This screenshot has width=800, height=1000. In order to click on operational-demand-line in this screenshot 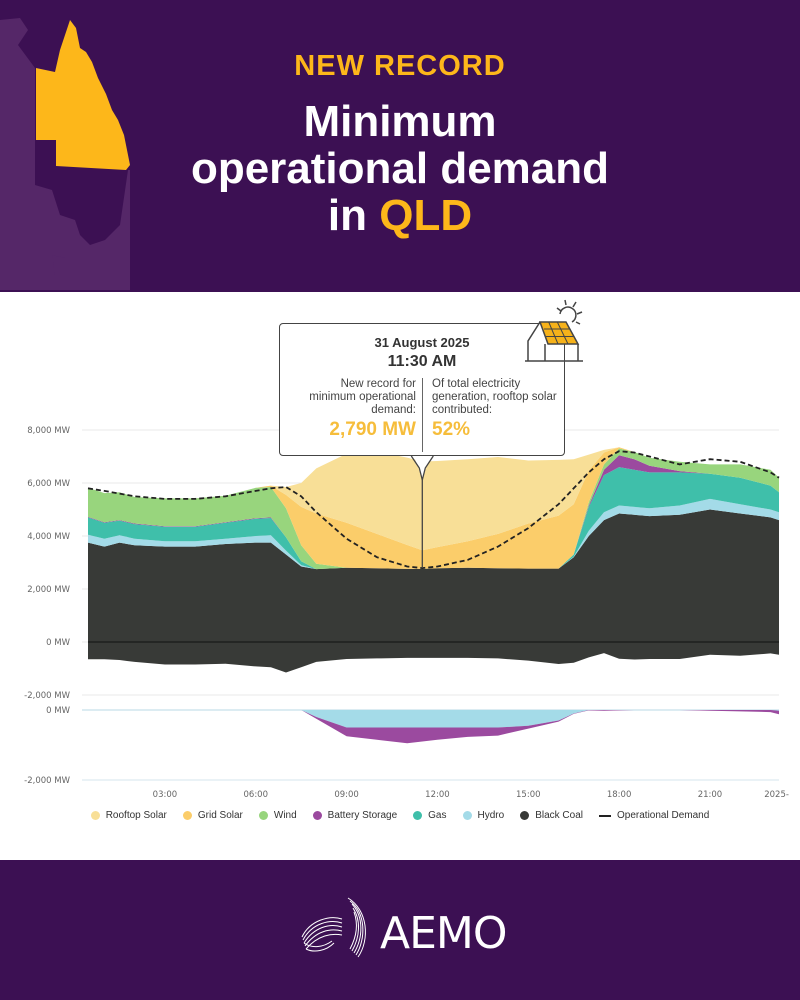, I will do `click(433, 510)`.